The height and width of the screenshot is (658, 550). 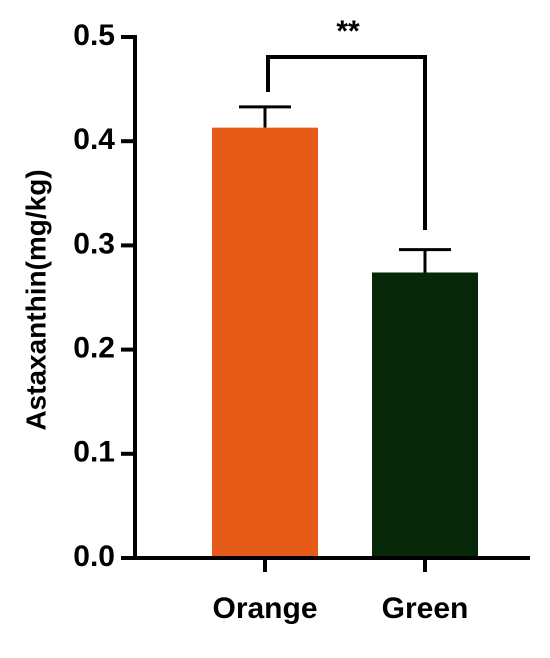 What do you see at coordinates (425, 608) in the screenshot?
I see `x-tick-label: Green` at bounding box center [425, 608].